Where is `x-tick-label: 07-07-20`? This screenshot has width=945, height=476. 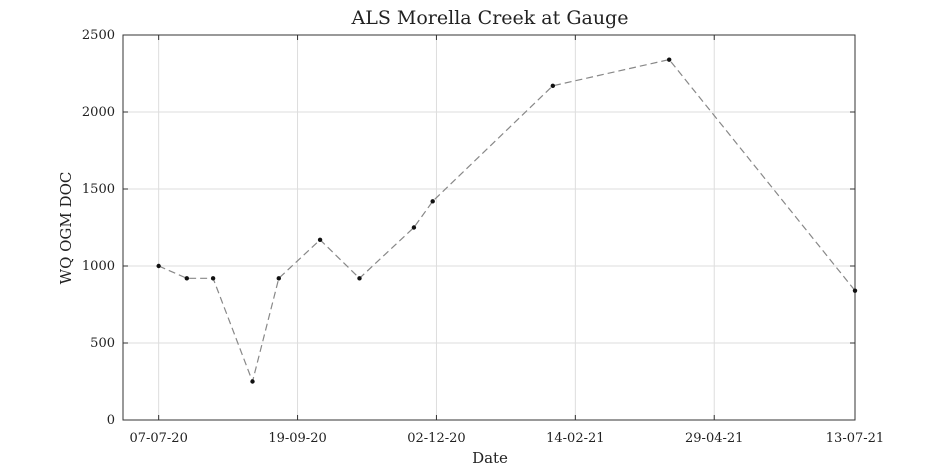
x-tick-label: 07-07-20 is located at coordinates (158, 438).